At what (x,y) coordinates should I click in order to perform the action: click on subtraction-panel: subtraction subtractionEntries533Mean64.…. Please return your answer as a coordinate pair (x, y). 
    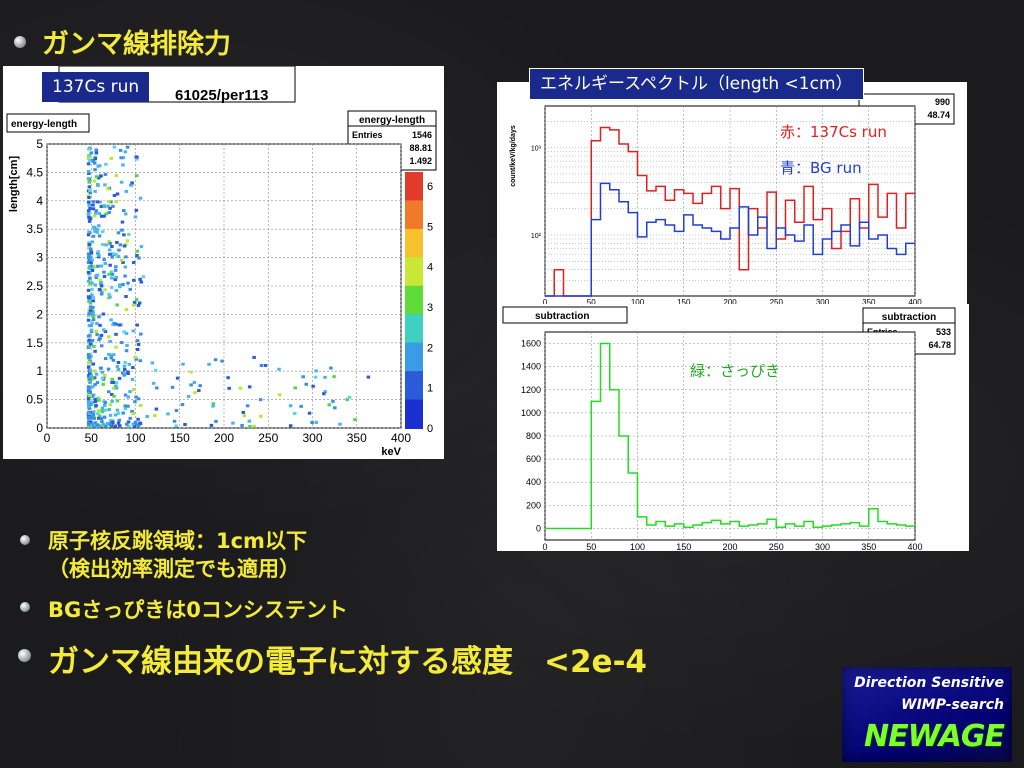
    Looking at the image, I should click on (733, 428).